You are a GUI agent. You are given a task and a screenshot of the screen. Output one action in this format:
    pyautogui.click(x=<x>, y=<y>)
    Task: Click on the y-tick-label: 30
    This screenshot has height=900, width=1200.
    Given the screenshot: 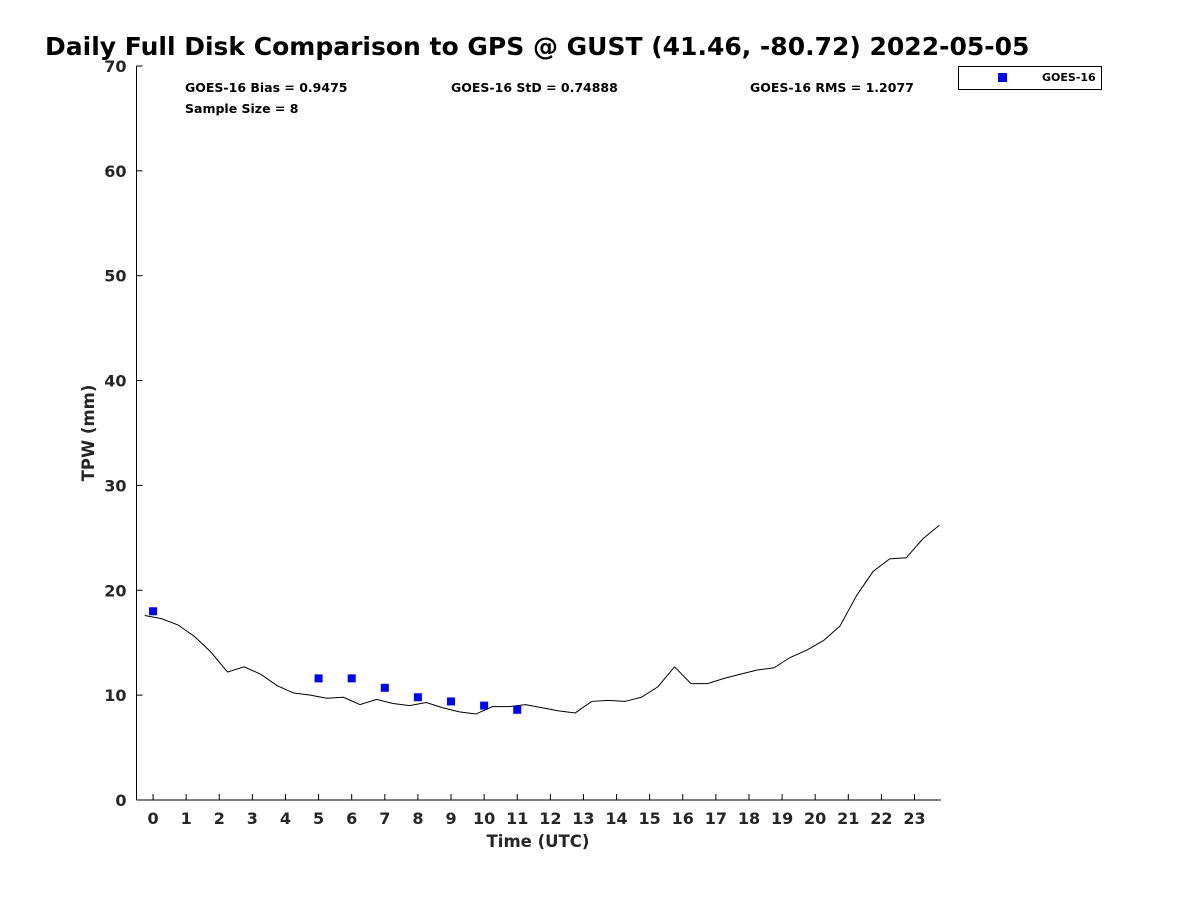 What is the action you would take?
    pyautogui.click(x=115, y=485)
    